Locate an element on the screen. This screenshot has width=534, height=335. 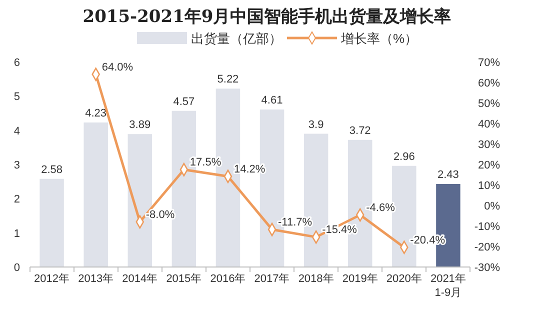
y2-tick-label: 10% is located at coordinates (489, 186).